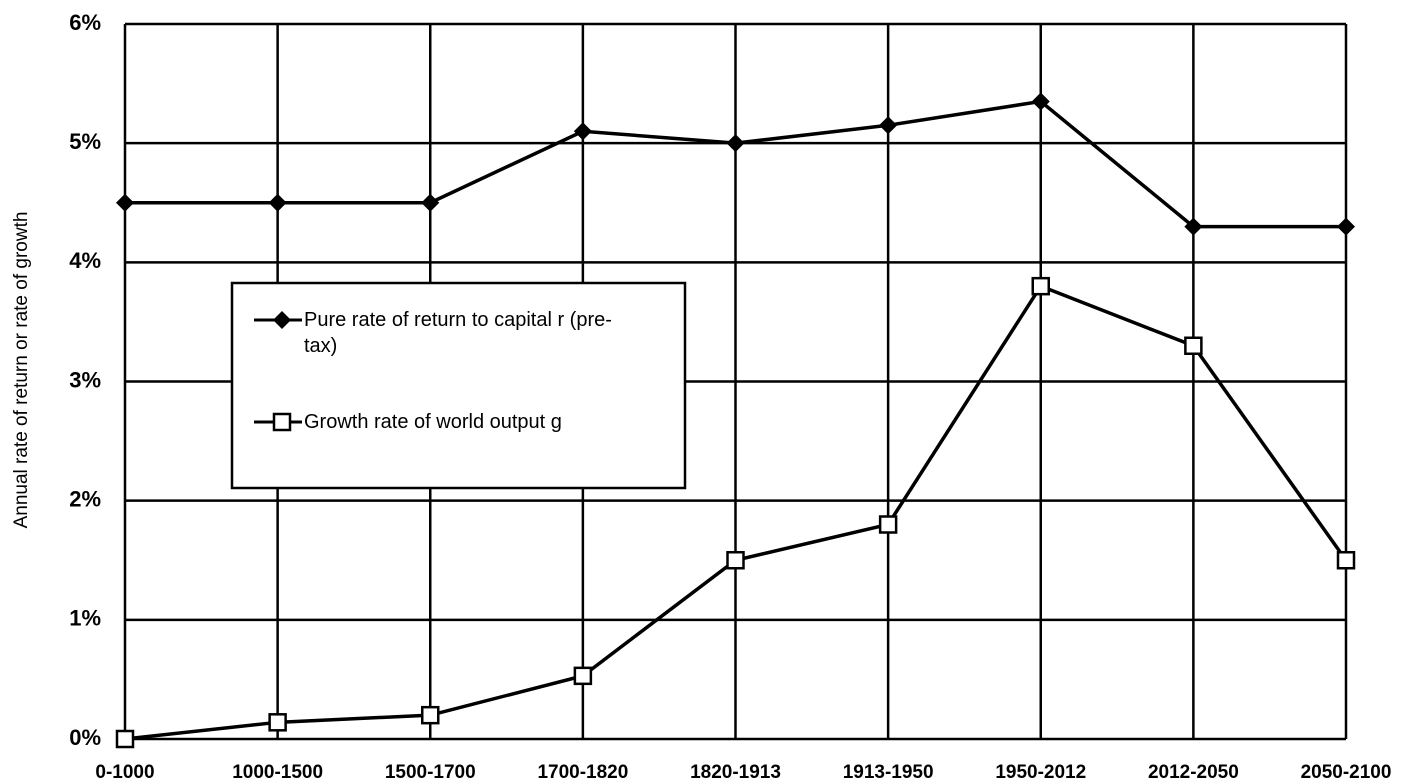 Image resolution: width=1414 pixels, height=784 pixels. Describe the element at coordinates (85, 260) in the screenshot. I see `y-tick-label: 4%` at that location.